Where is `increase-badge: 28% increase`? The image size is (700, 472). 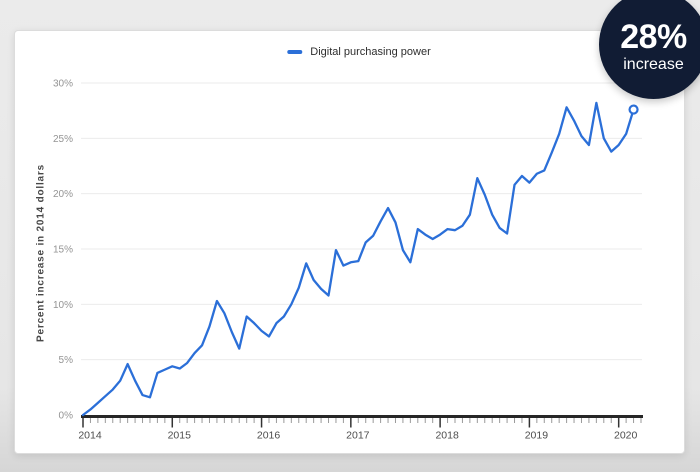
increase-badge: 28% increase is located at coordinates (649, 49).